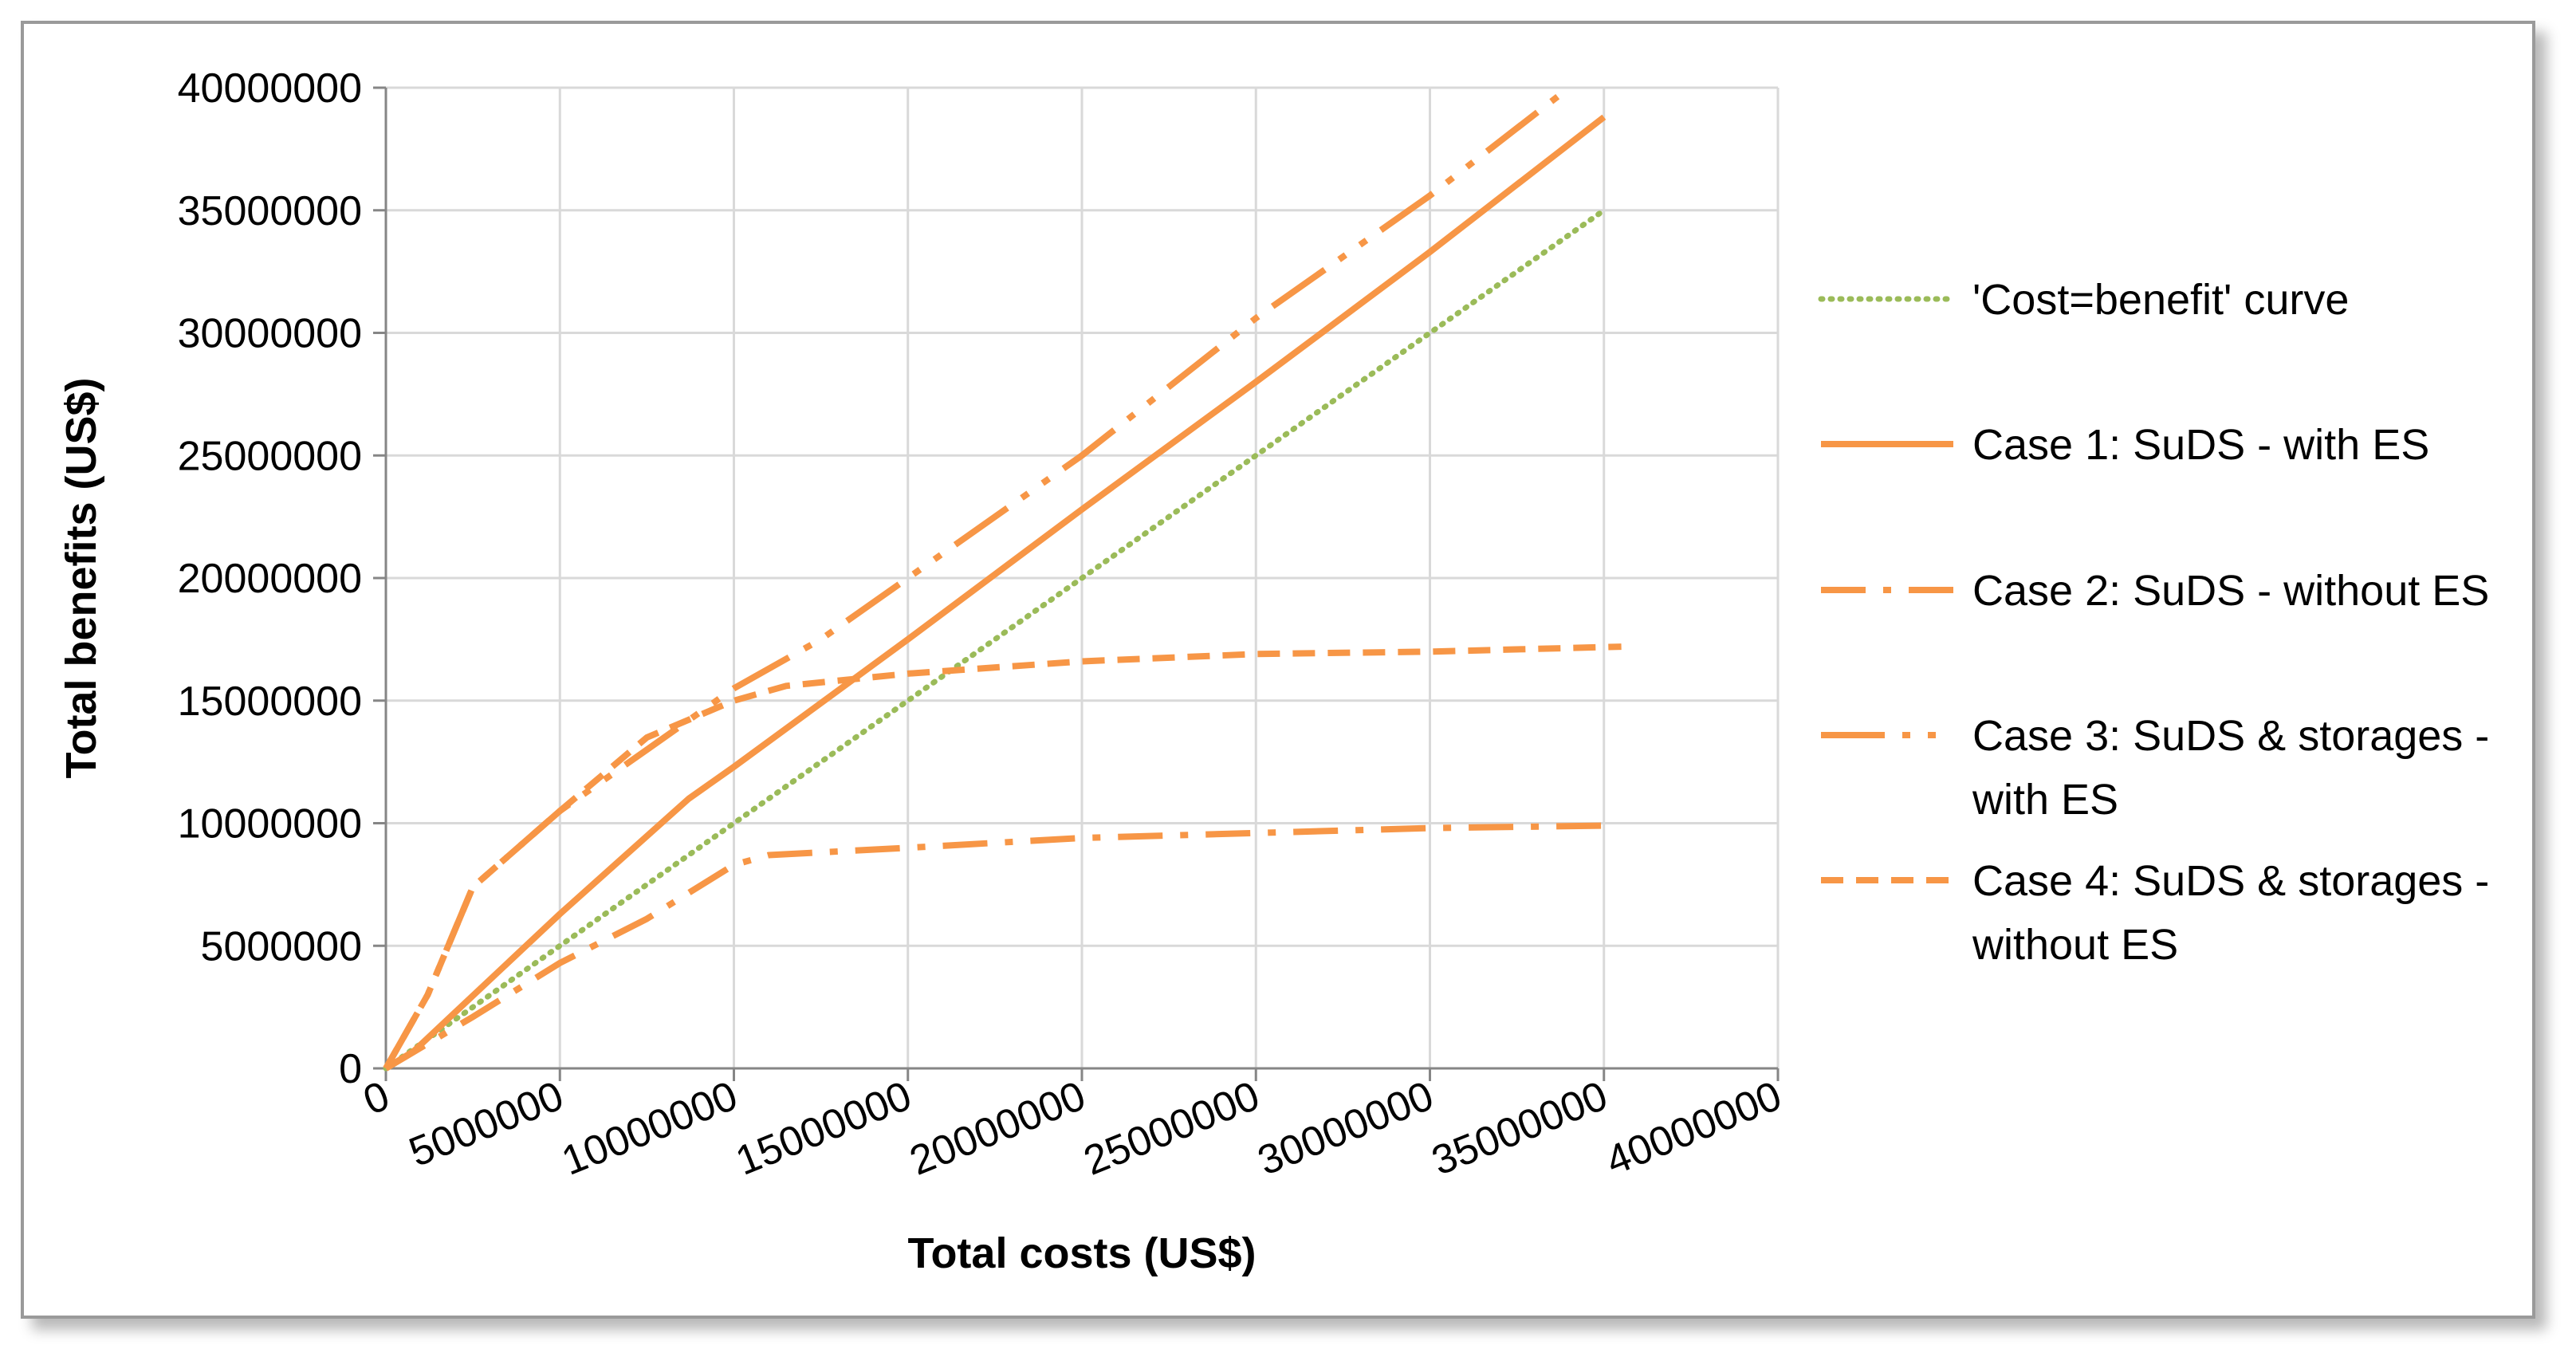 This screenshot has height=1353, width=2576. What do you see at coordinates (1693, 1128) in the screenshot?
I see `x-tick-label: 40000000` at bounding box center [1693, 1128].